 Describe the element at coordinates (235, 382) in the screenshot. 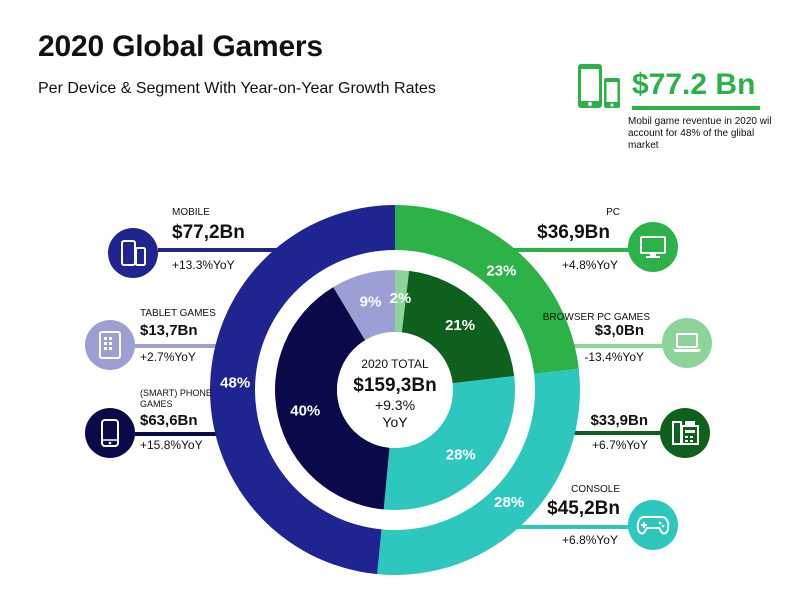

I see `outer-pct-label-mobile: 48%` at that location.